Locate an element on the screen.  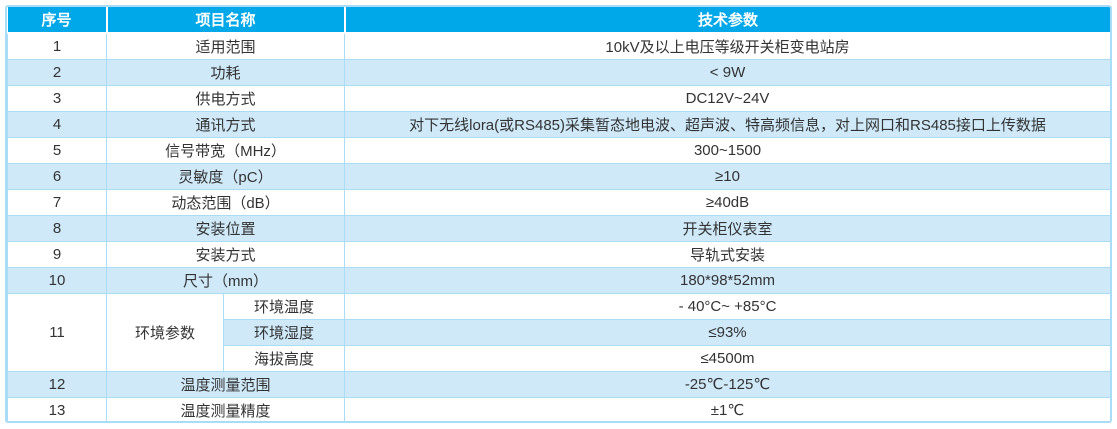
column-header-no: 序号 is located at coordinates (57, 20).